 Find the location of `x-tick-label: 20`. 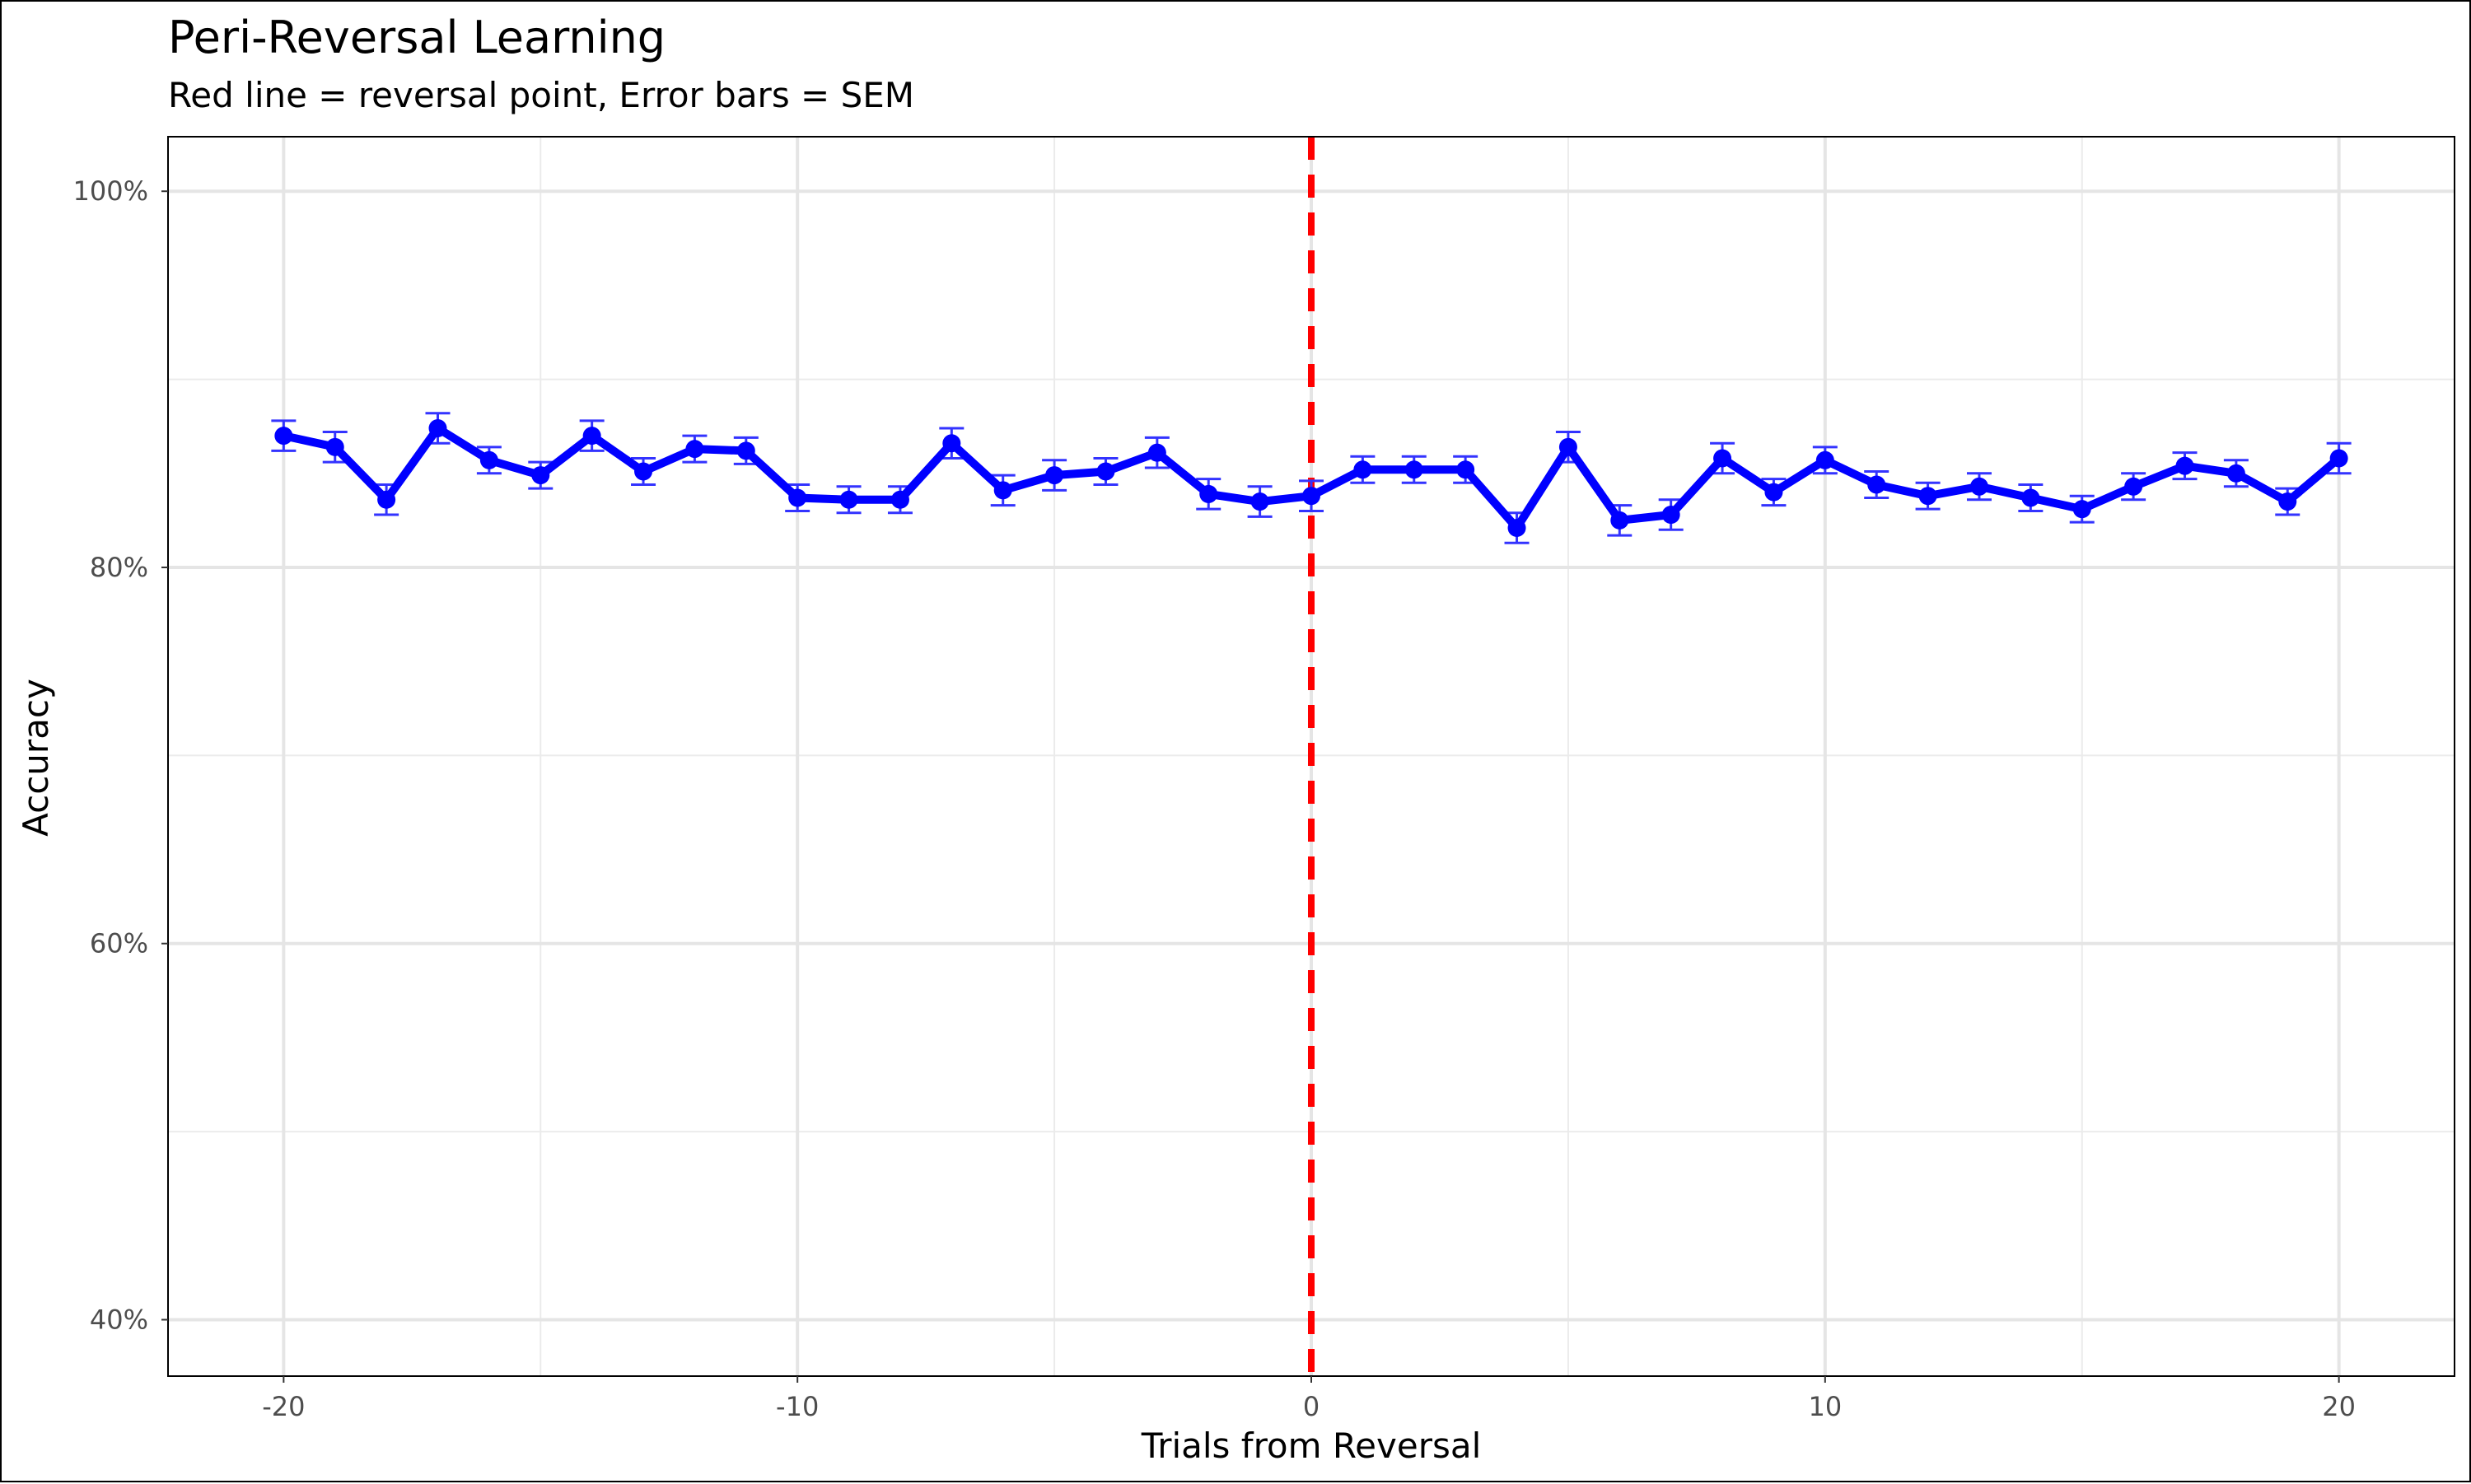

x-tick-label: 20 is located at coordinates (2339, 1406).